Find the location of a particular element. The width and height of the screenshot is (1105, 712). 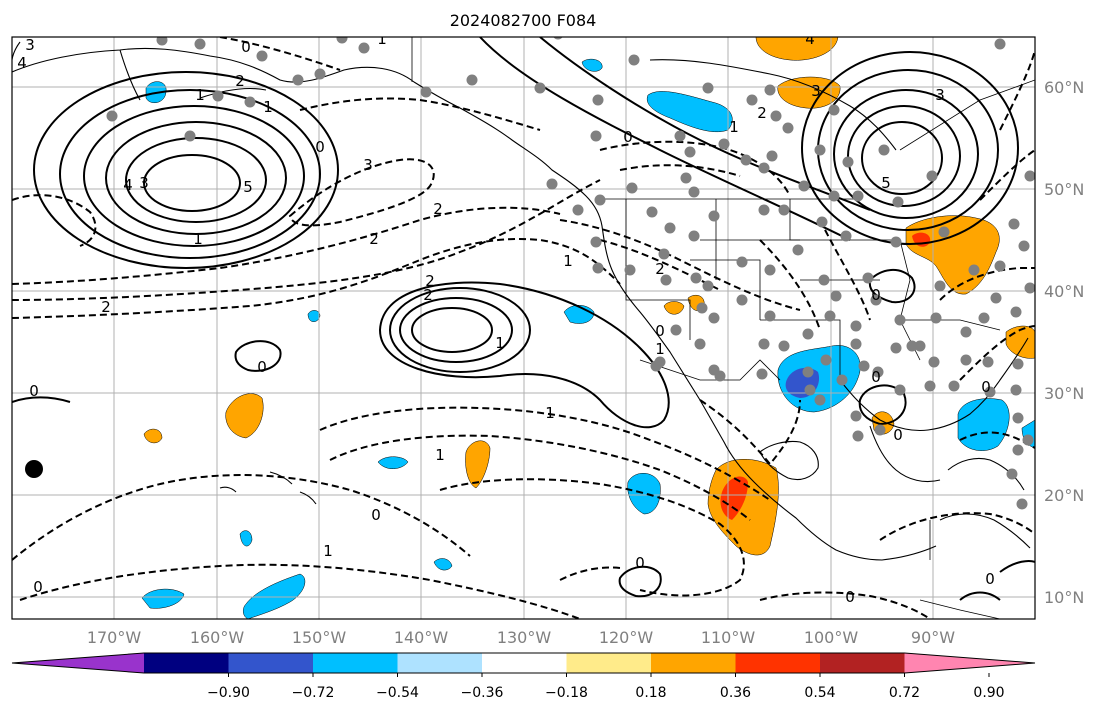

lat-label: 50°N is located at coordinates (1064, 189).